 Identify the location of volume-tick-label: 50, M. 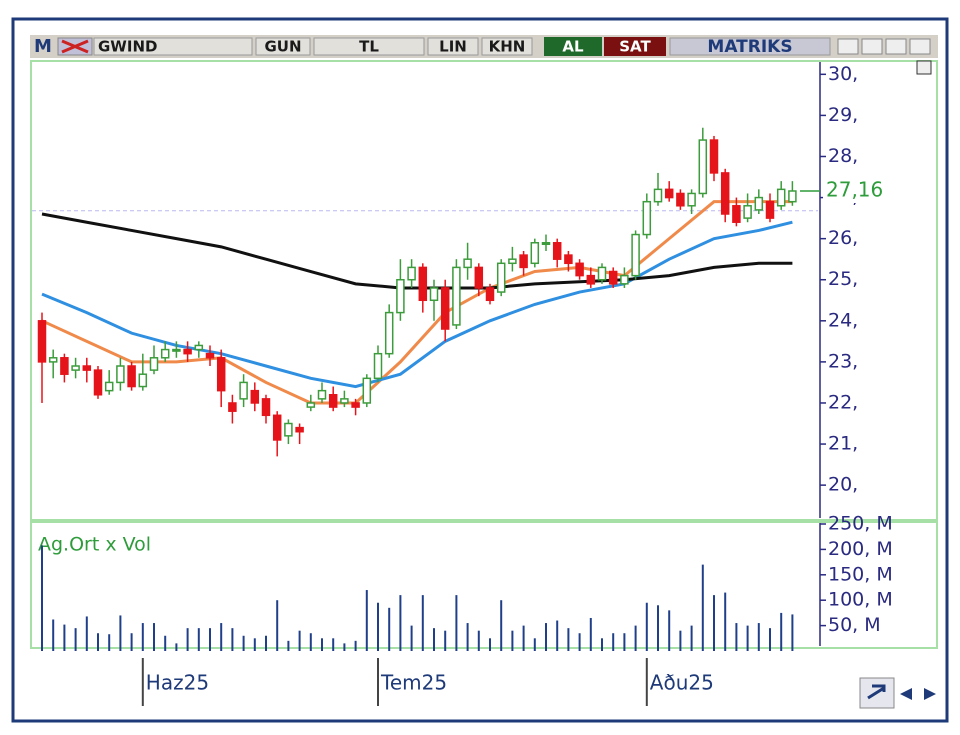
(854, 625).